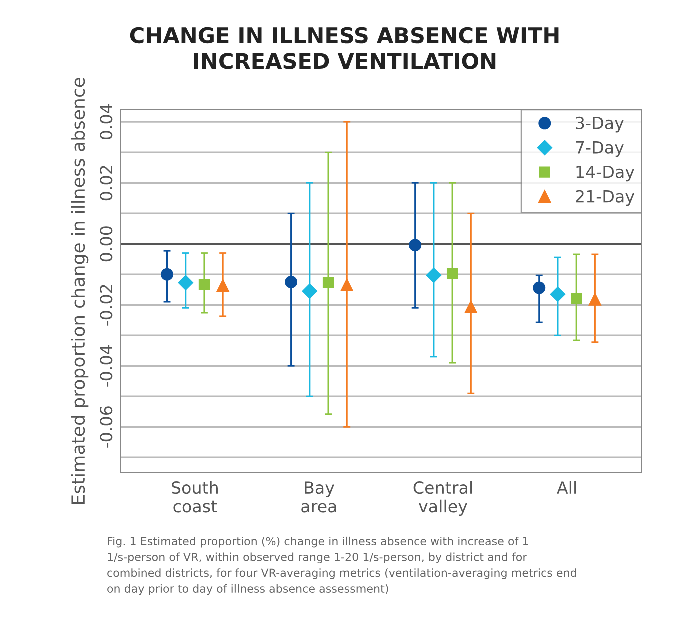  I want to click on y-tick-label: 0.00, so click(106, 244).